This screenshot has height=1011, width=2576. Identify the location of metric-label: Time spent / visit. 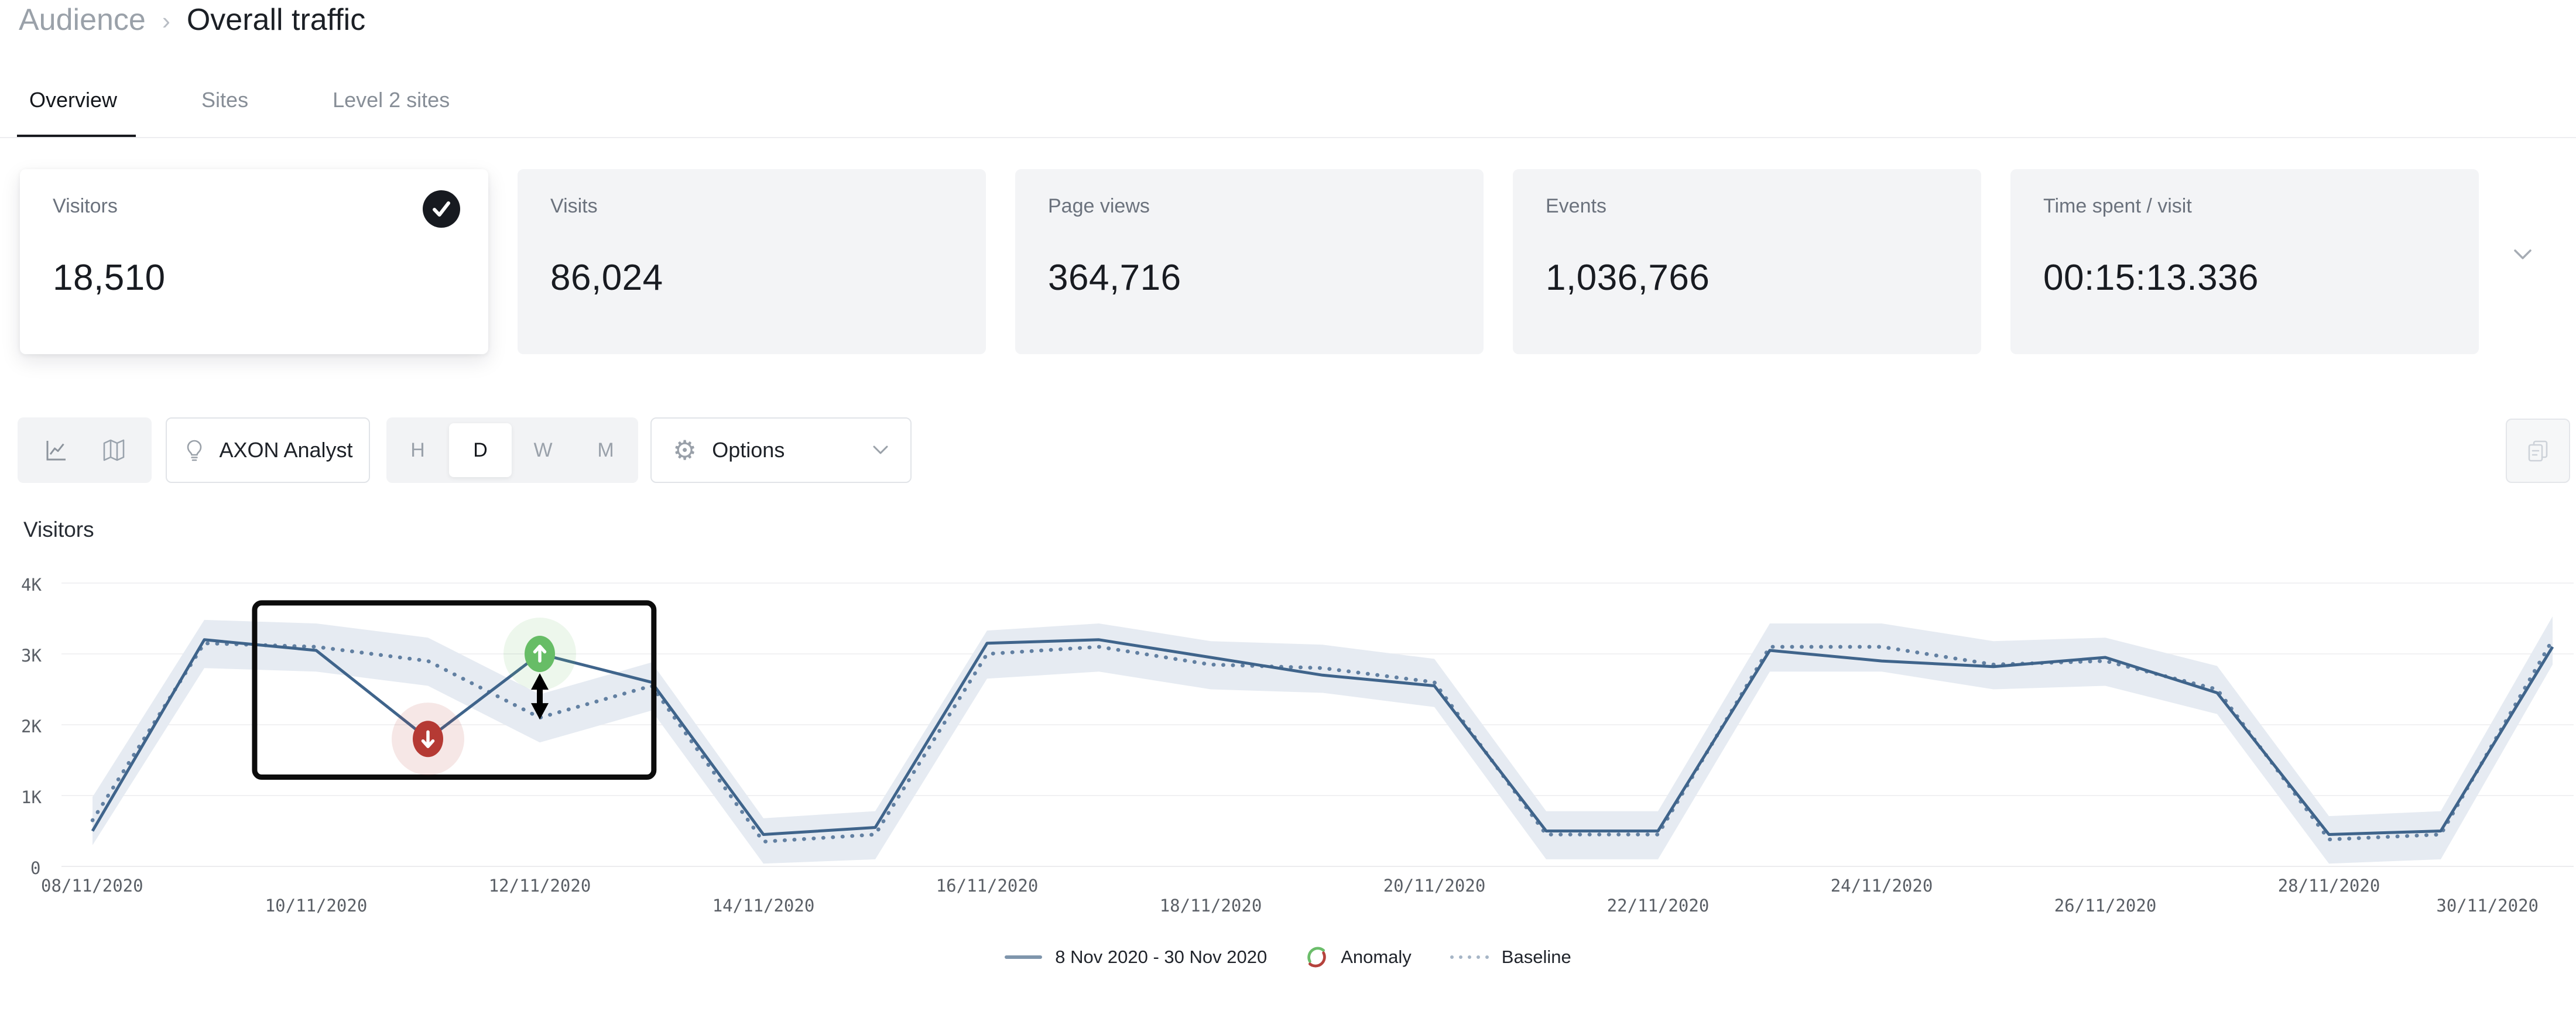
(2117, 206).